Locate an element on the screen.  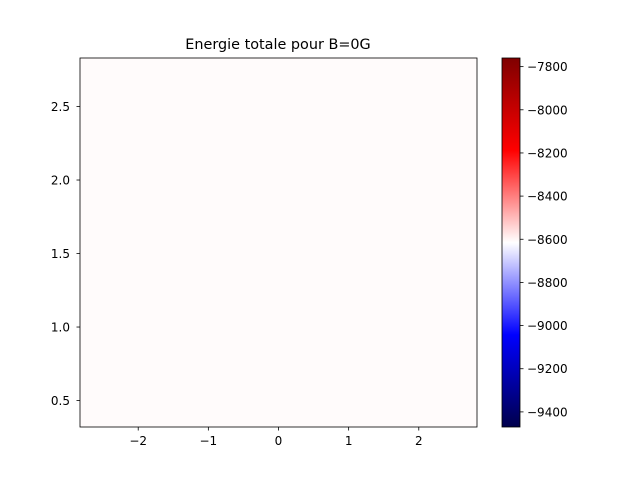
colorbar-tick-label: −8200 is located at coordinates (547, 153).